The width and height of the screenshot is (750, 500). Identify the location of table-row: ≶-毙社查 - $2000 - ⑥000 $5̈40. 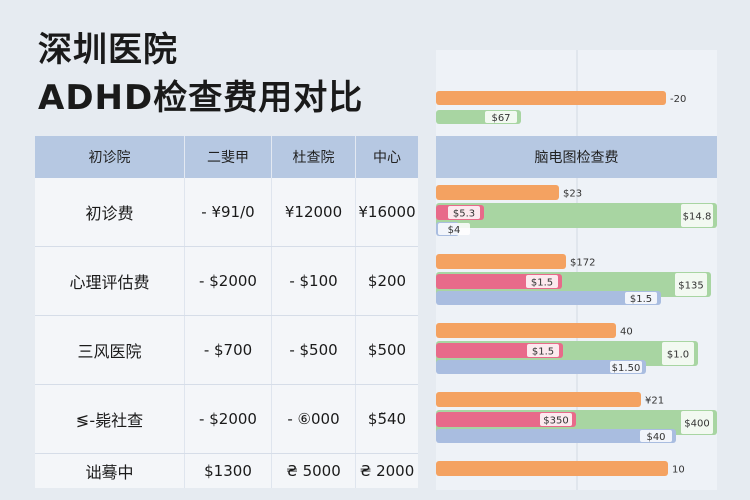
(226, 419).